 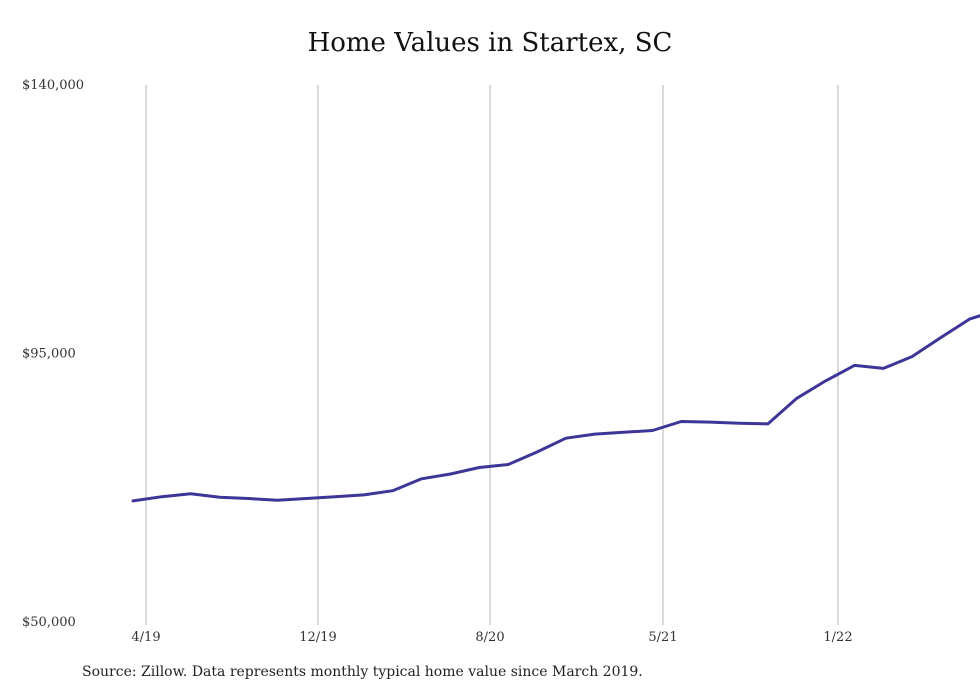 I want to click on y-tick-label: $95,000, so click(x=49, y=354).